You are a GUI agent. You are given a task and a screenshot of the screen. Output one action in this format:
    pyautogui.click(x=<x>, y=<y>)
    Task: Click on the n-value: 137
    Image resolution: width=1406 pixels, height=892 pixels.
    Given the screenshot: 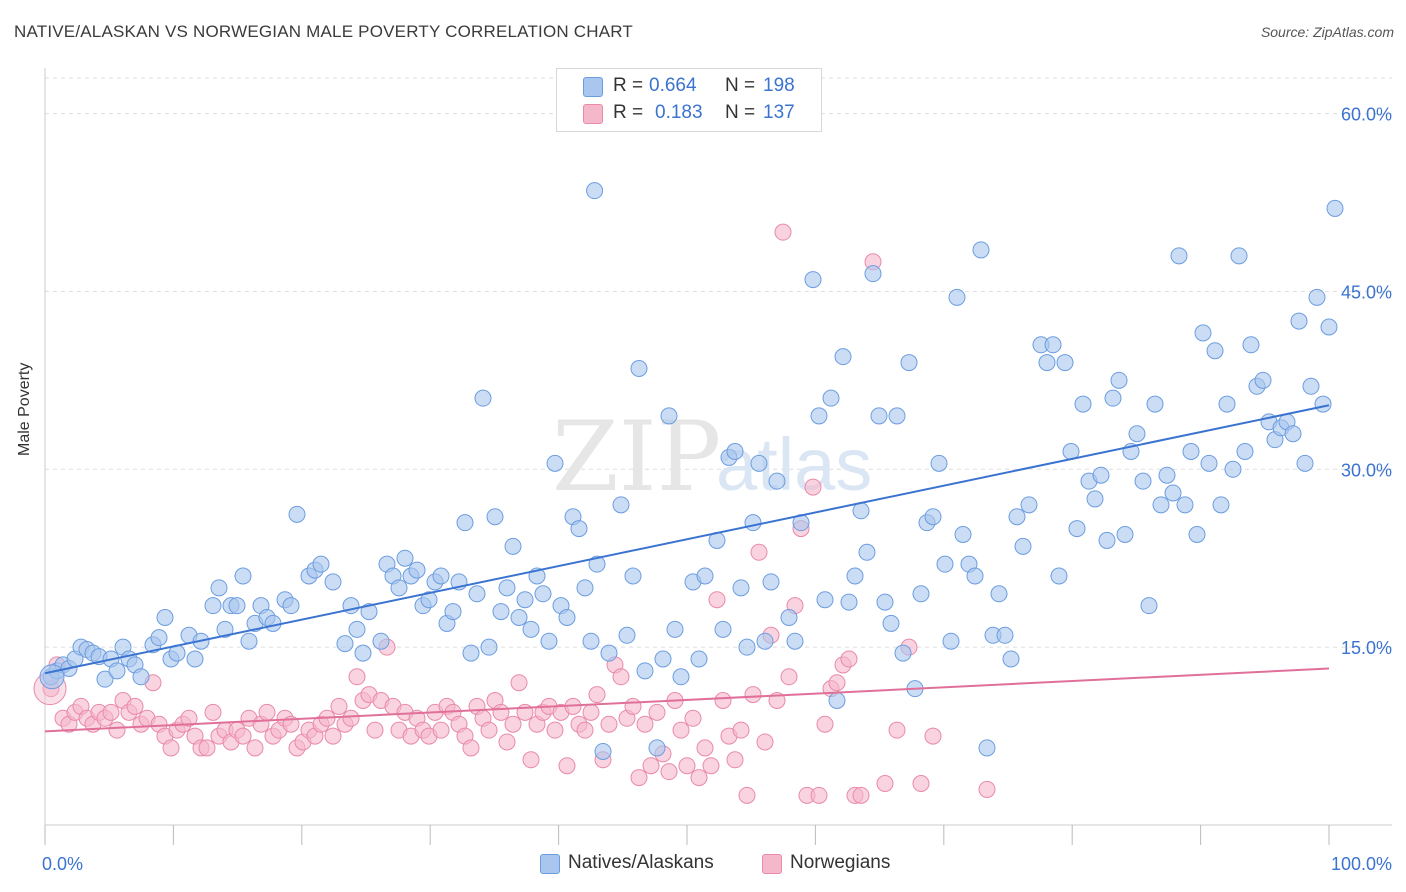 What is the action you would take?
    pyautogui.click(x=779, y=112)
    